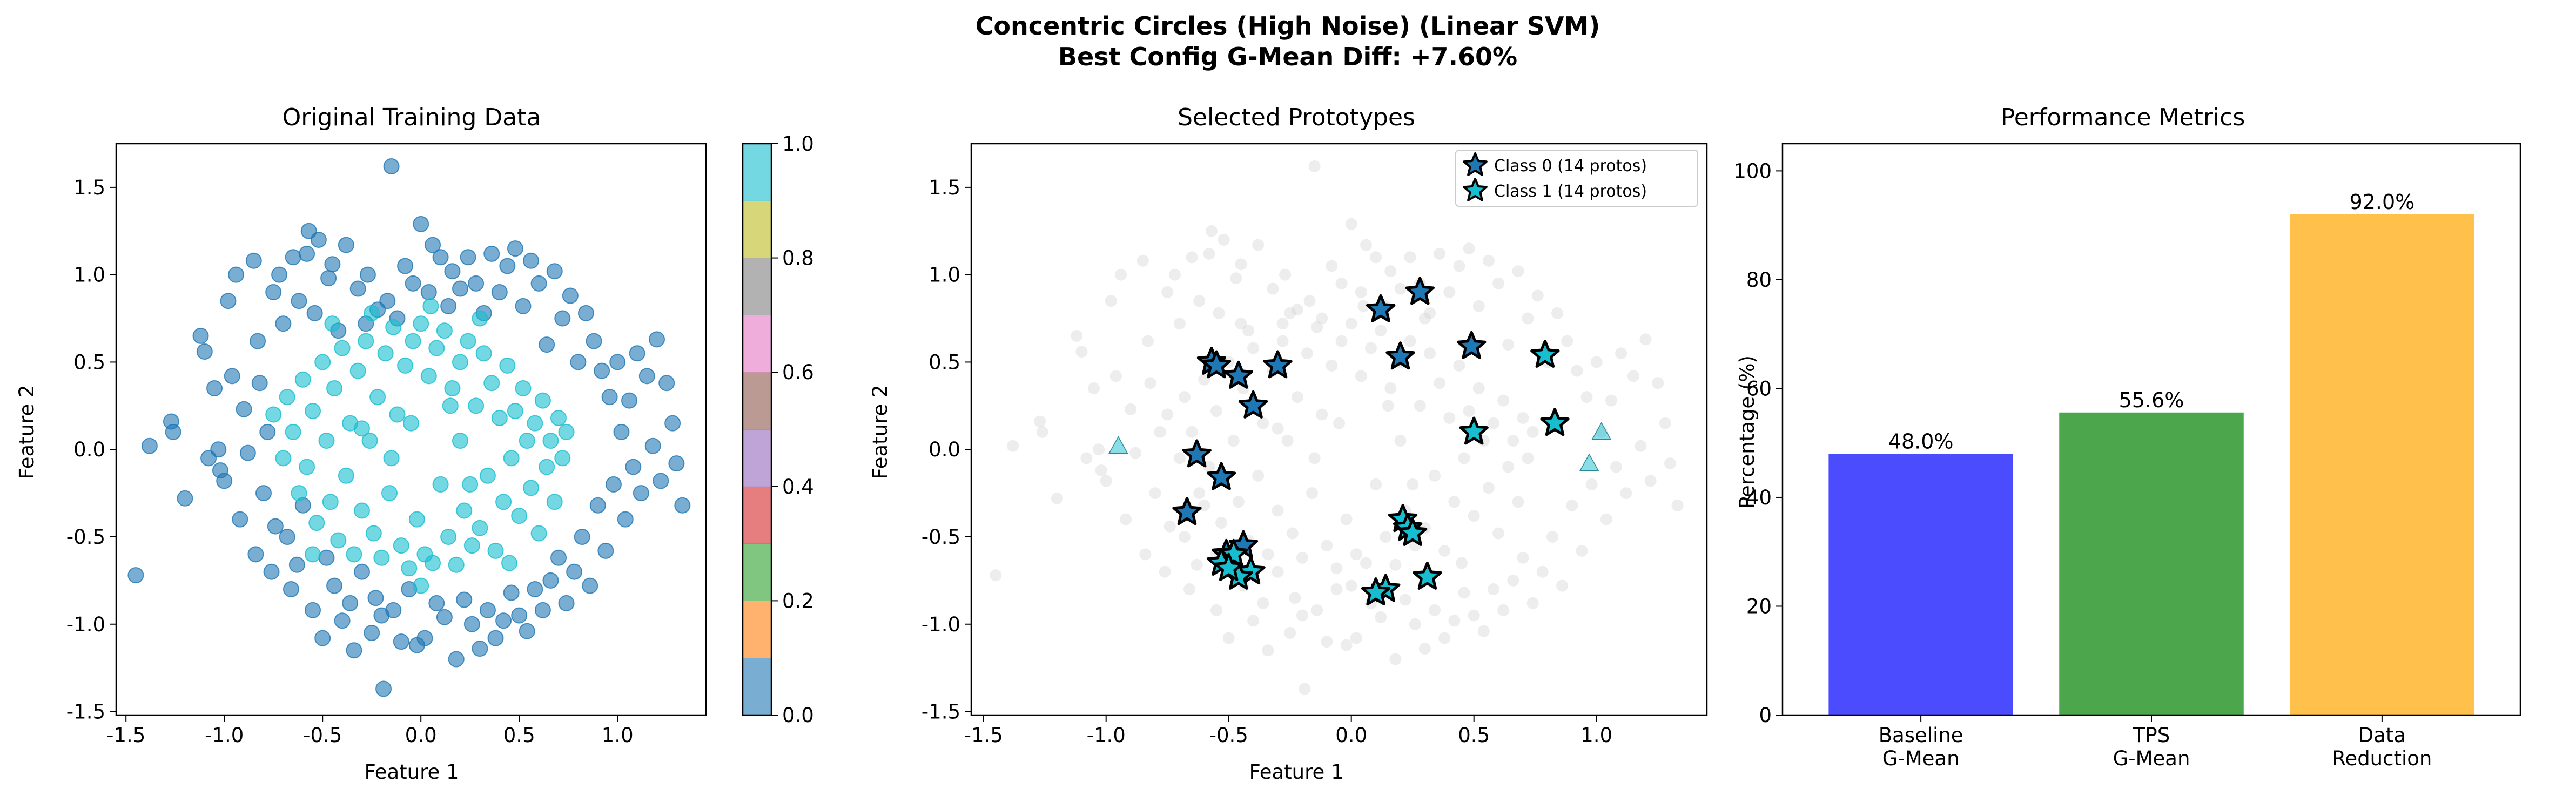  Describe the element at coordinates (778, 429) in the screenshot. I see `colorbar: 0.0 0.2 0.4 0.6 0.8 1.0` at that location.